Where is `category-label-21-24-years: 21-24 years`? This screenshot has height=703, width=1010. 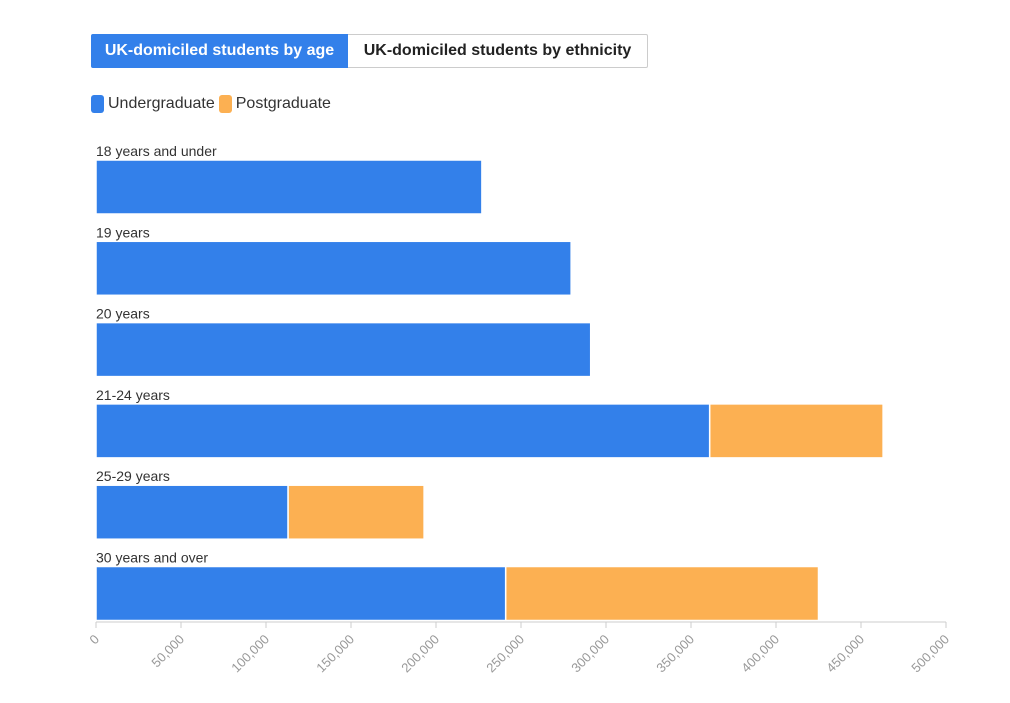
category-label-21-24-years: 21-24 years is located at coordinates (133, 395).